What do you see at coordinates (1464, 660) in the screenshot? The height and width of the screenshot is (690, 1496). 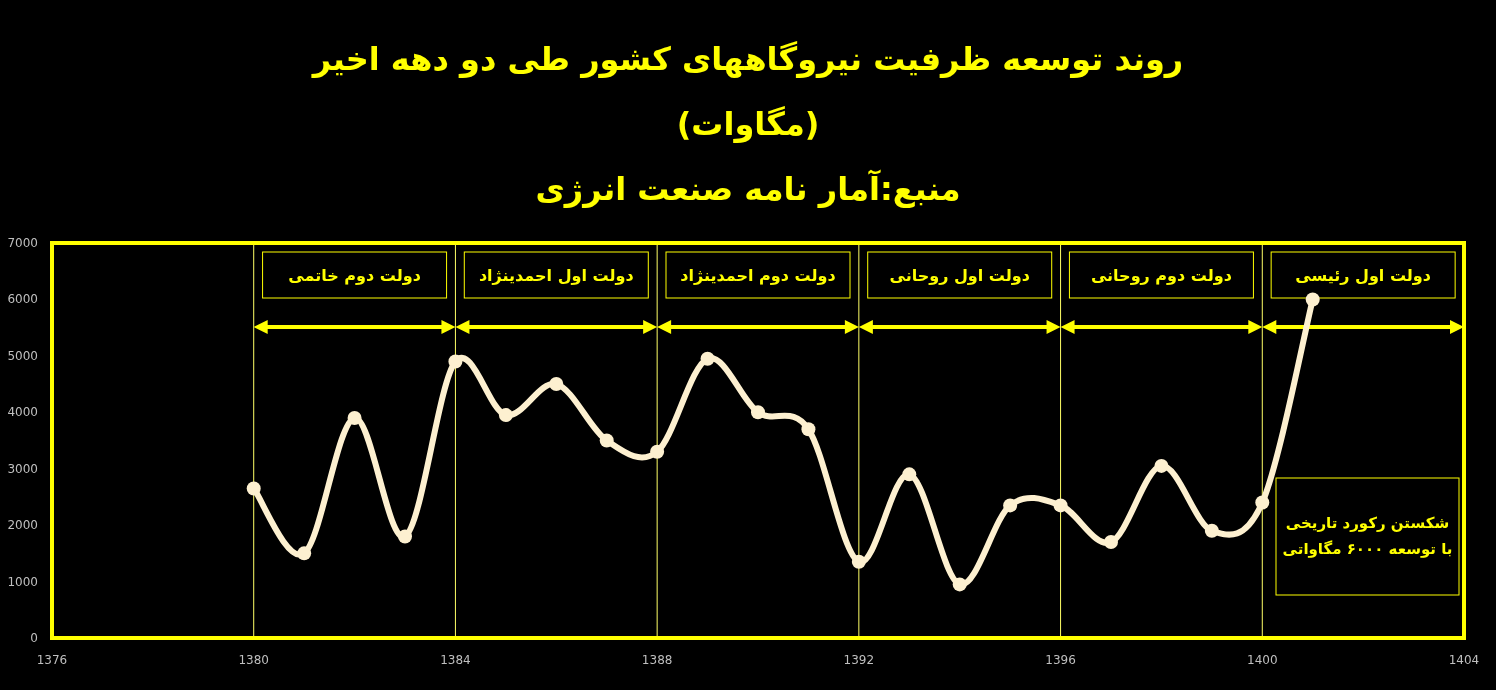 I see `x-tick-label: 1404` at bounding box center [1464, 660].